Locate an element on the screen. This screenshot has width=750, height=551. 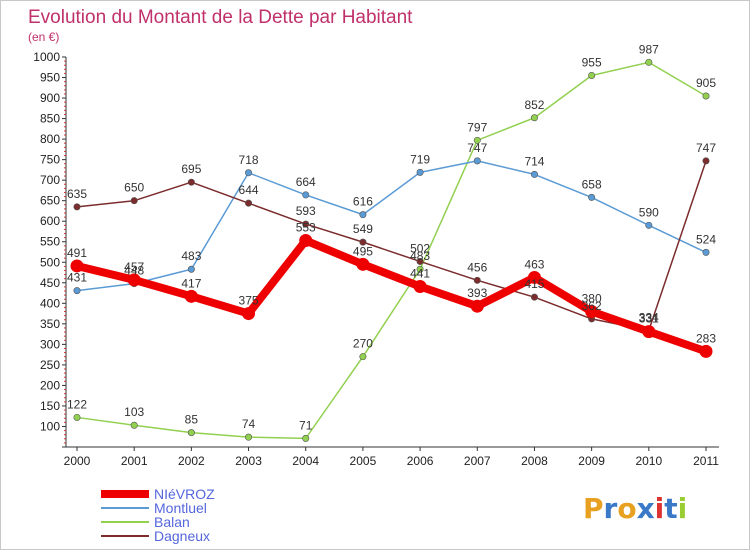
data-label: 549 is located at coordinates (363, 229).